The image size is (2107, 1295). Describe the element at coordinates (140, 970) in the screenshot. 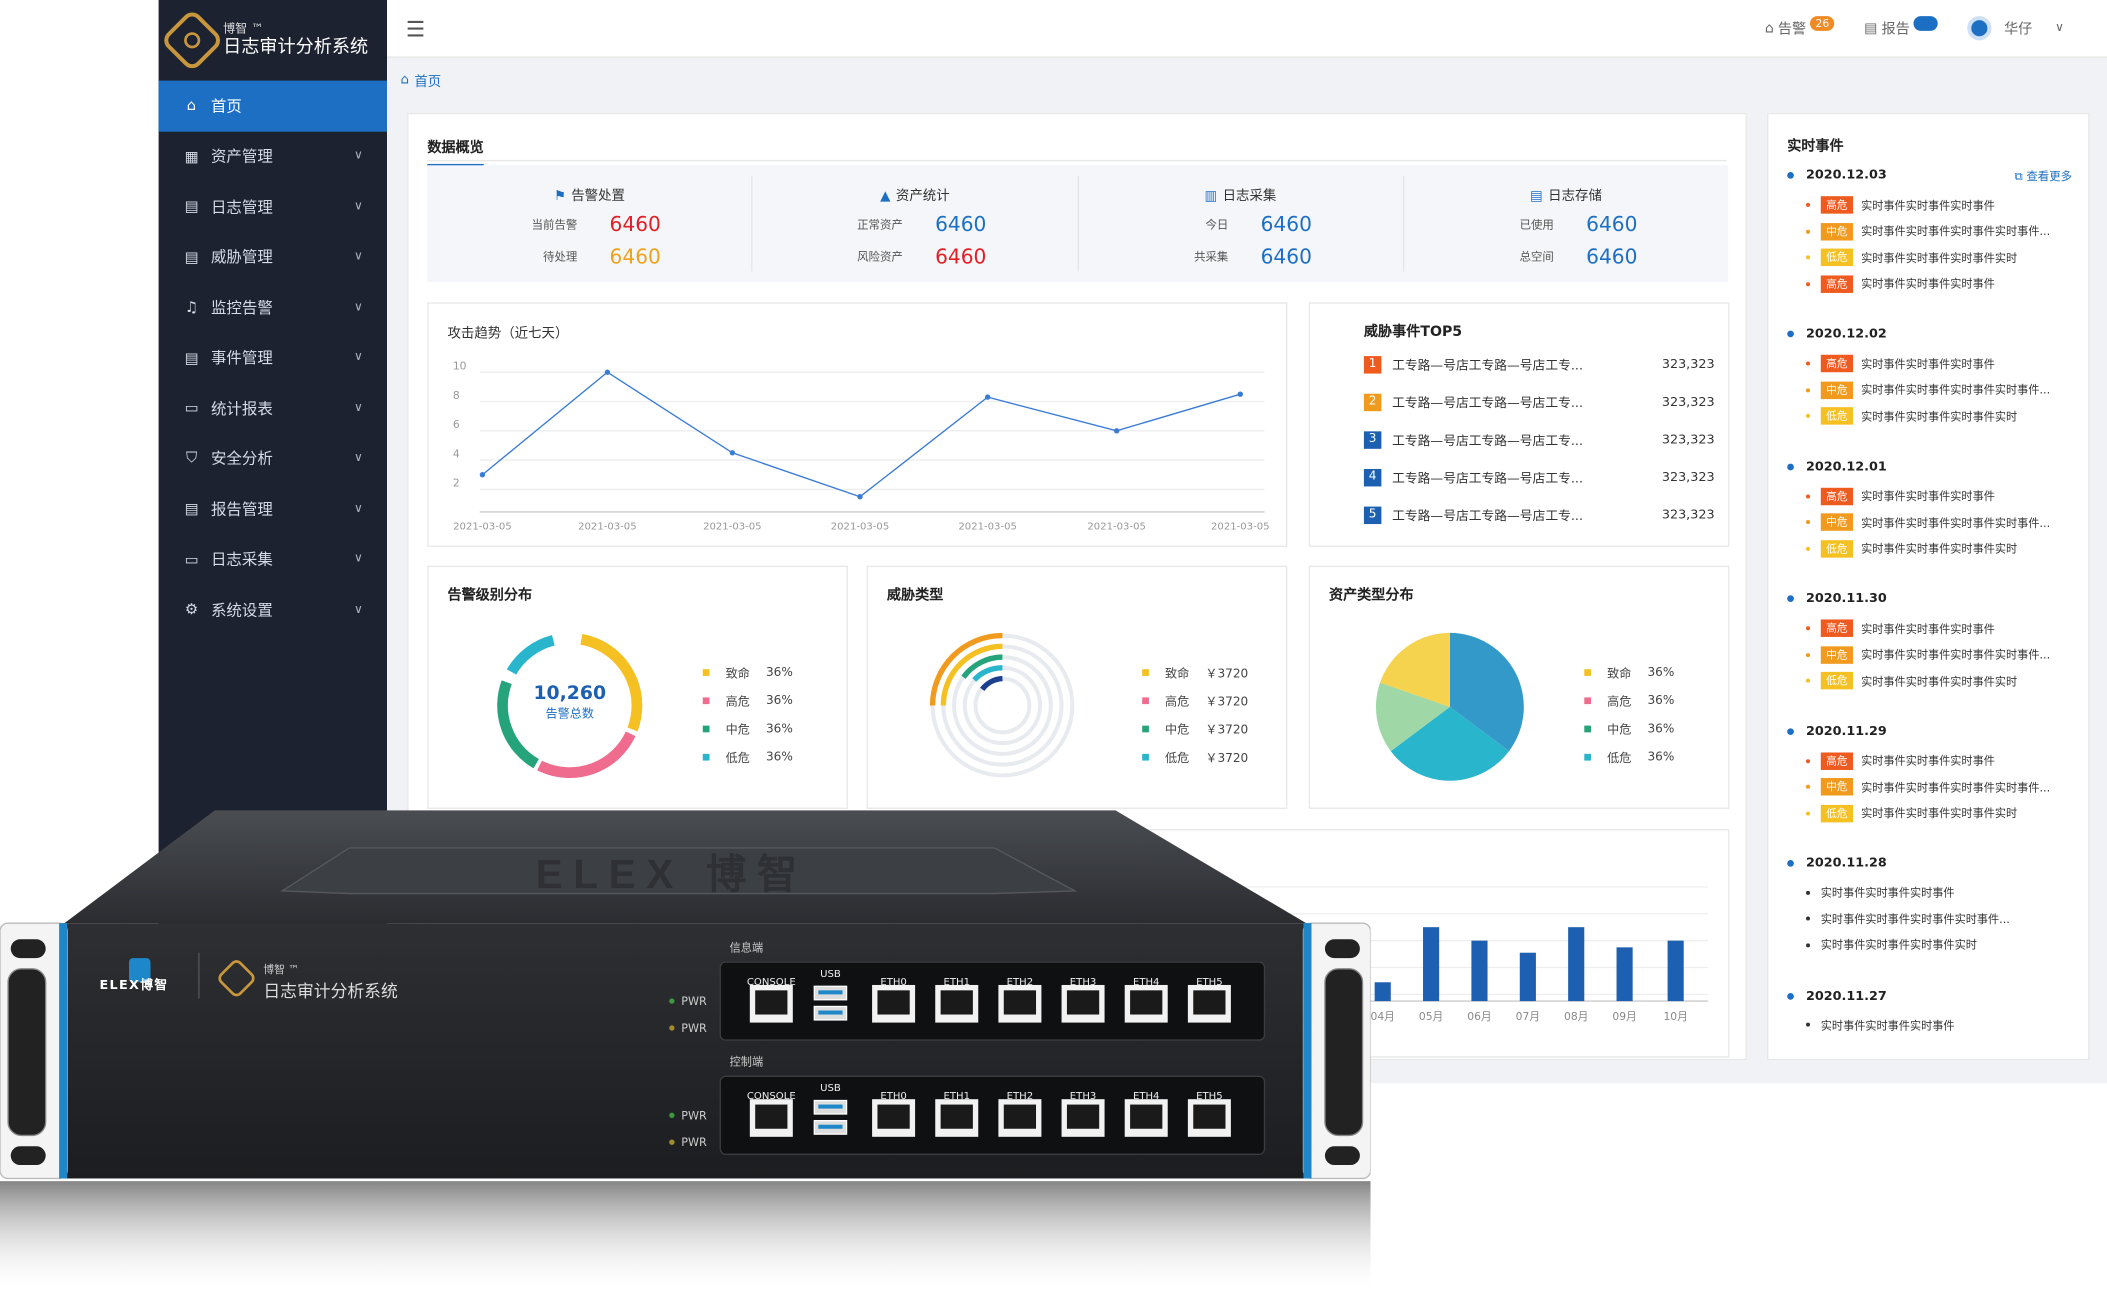

I see `elex-logo-icon` at that location.